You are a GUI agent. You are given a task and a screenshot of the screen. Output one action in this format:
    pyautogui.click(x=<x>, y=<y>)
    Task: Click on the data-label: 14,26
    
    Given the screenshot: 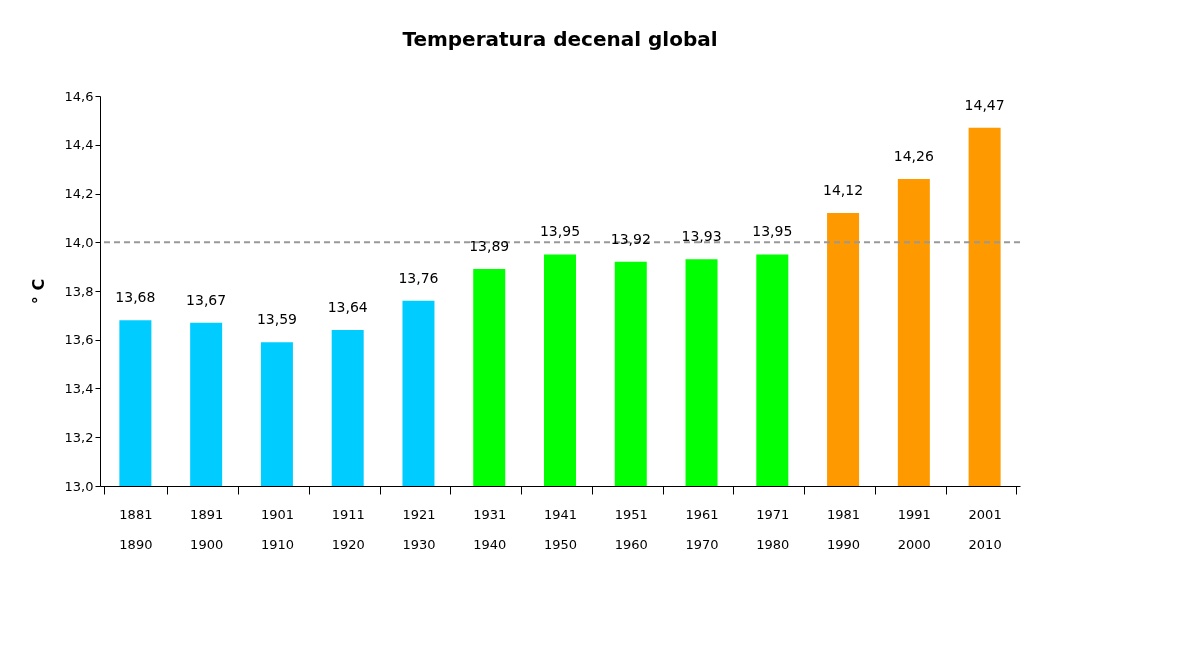 What is the action you would take?
    pyautogui.click(x=913, y=155)
    